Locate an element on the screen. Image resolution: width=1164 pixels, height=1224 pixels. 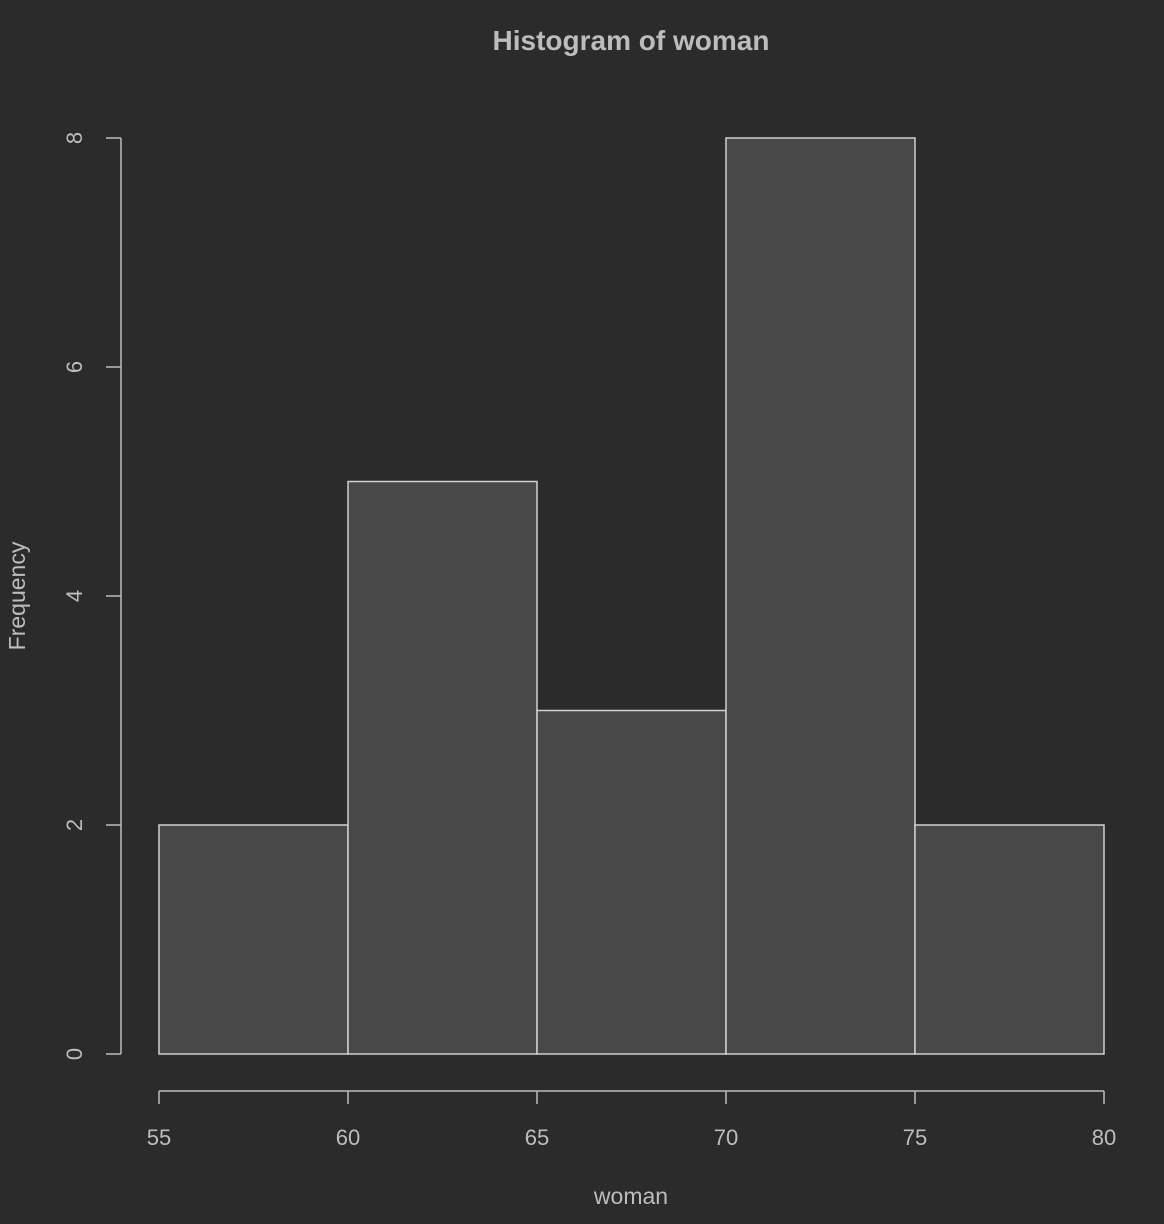
x-tick-label: 60 is located at coordinates (348, 1137).